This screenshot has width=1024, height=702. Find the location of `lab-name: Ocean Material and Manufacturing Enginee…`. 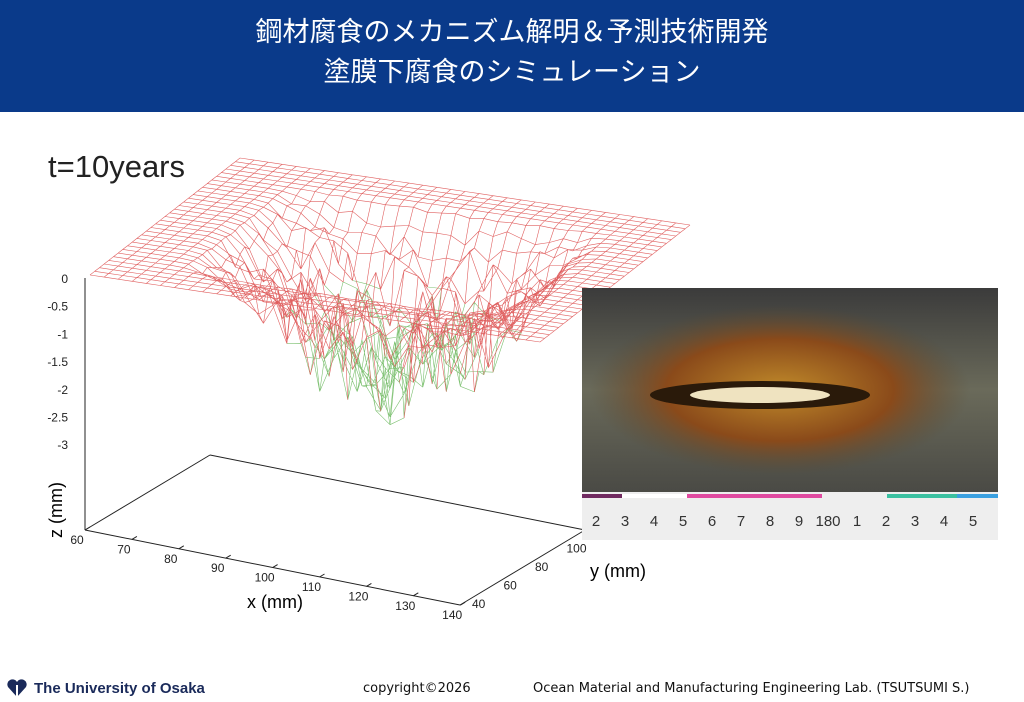

lab-name: Ocean Material and Manufacturing Enginee… is located at coordinates (751, 688).